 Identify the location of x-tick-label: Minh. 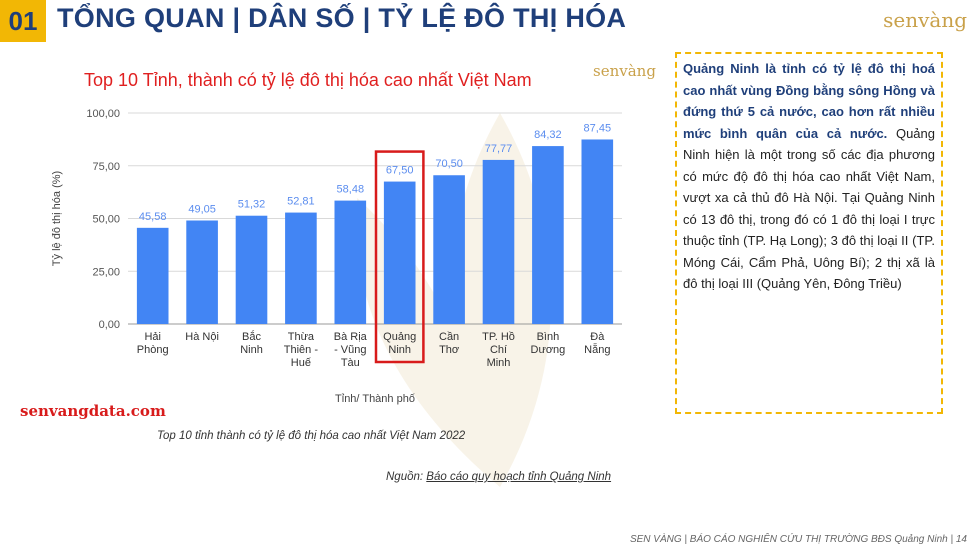
(499, 363).